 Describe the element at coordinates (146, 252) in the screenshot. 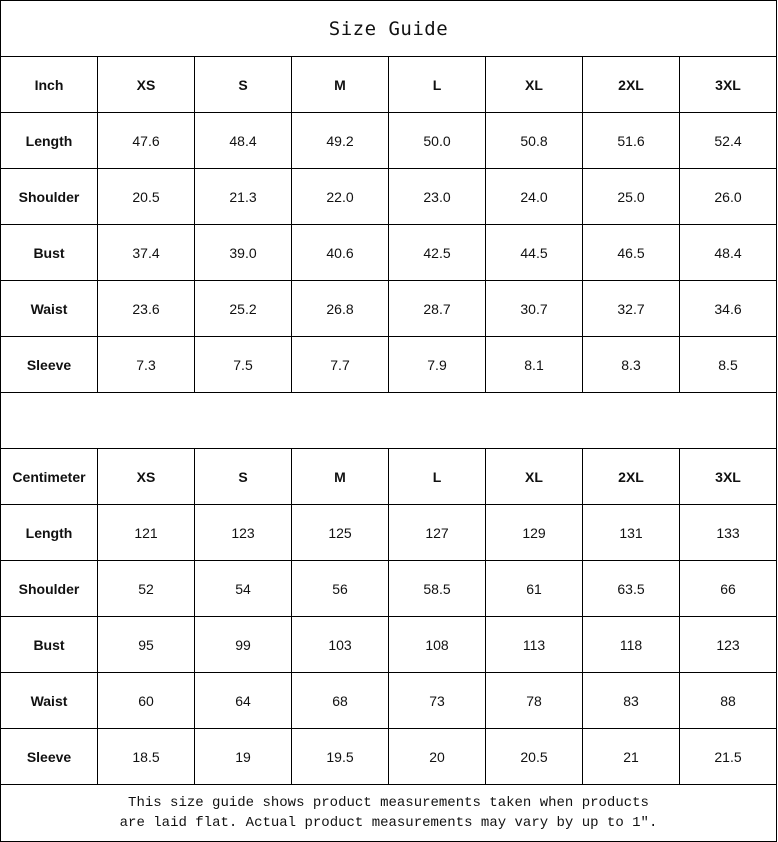

I see `measurement-cell: 37.4` at that location.